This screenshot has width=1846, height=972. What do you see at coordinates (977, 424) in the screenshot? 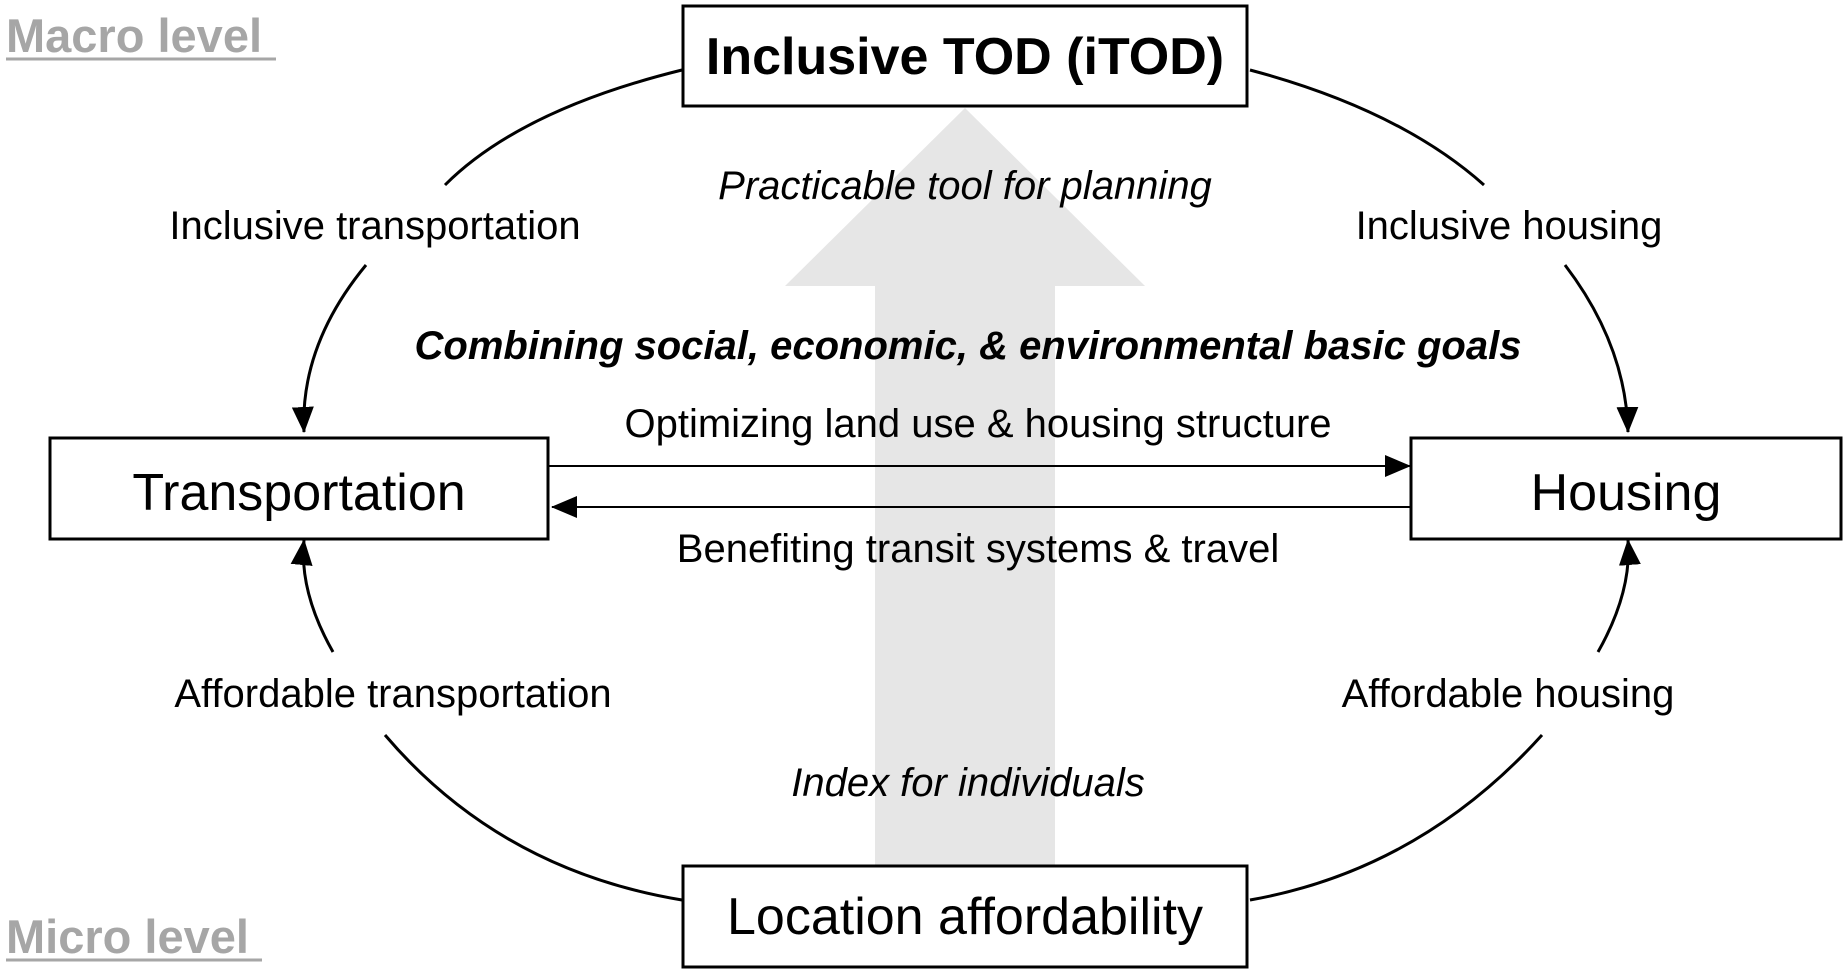
I see `edge-label-optimizing-land-use: Optimizing land use & housing structure` at bounding box center [977, 424].